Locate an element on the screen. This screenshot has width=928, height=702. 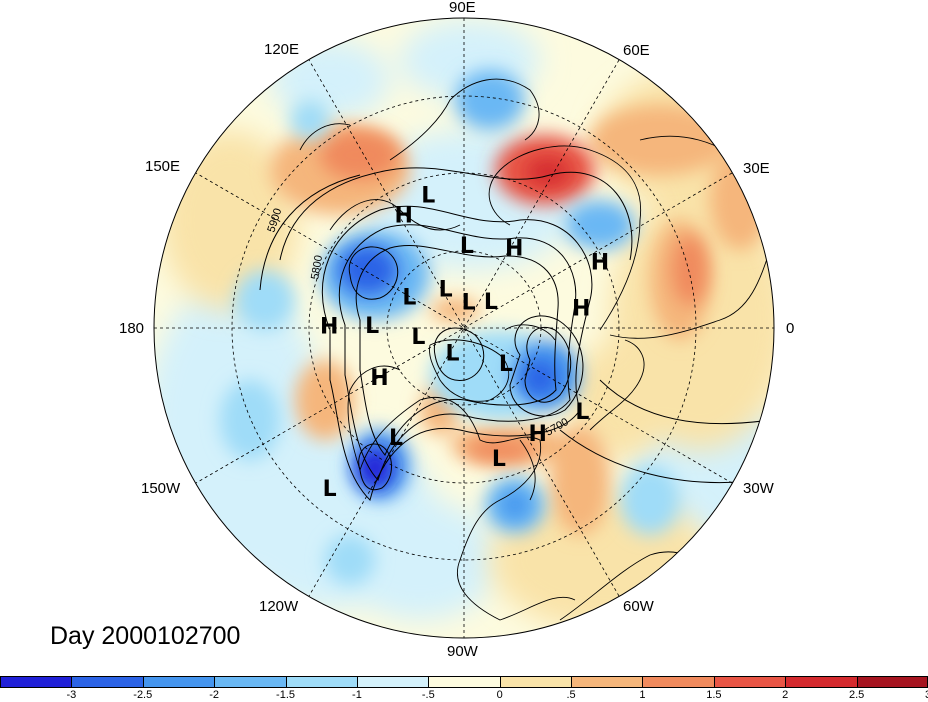
colorbar-tick-label: 1 is located at coordinates (642, 695).